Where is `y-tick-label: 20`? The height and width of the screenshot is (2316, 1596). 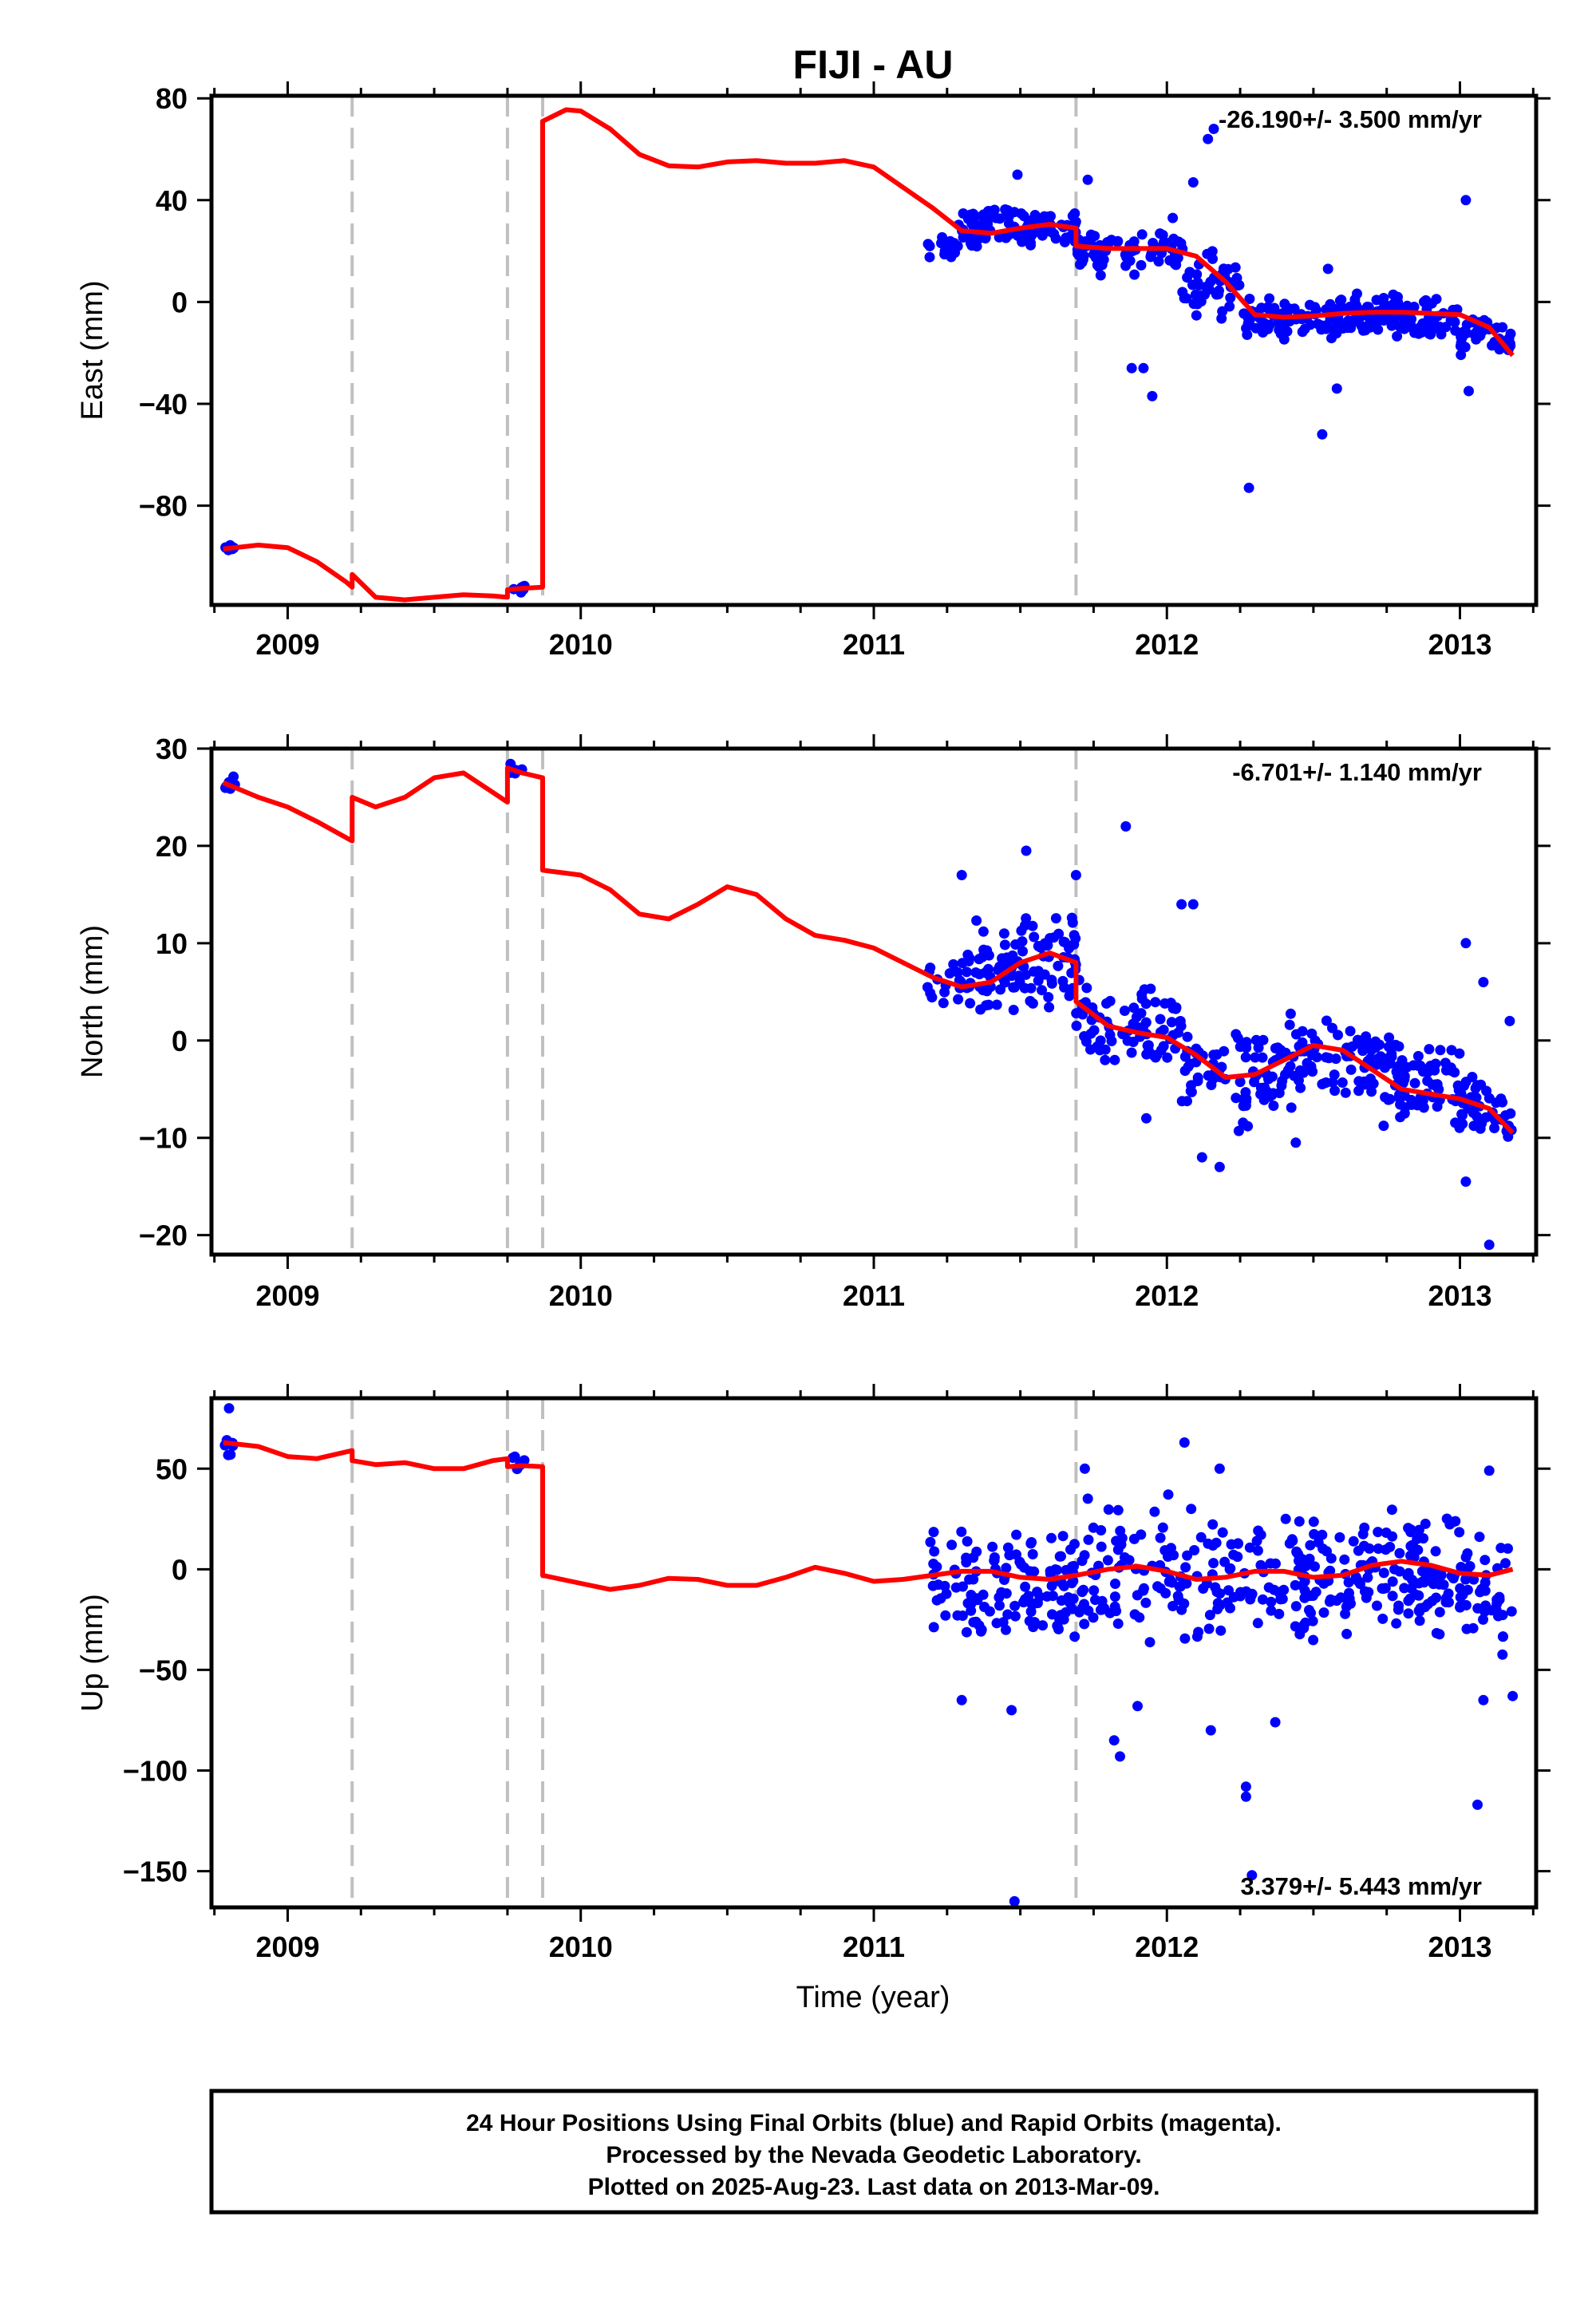 y-tick-label: 20 is located at coordinates (172, 846).